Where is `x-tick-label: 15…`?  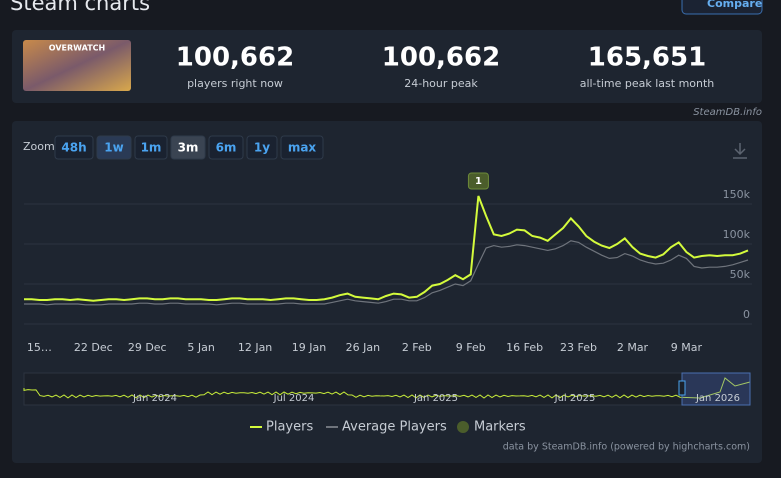 x-tick-label: 15… is located at coordinates (39, 347).